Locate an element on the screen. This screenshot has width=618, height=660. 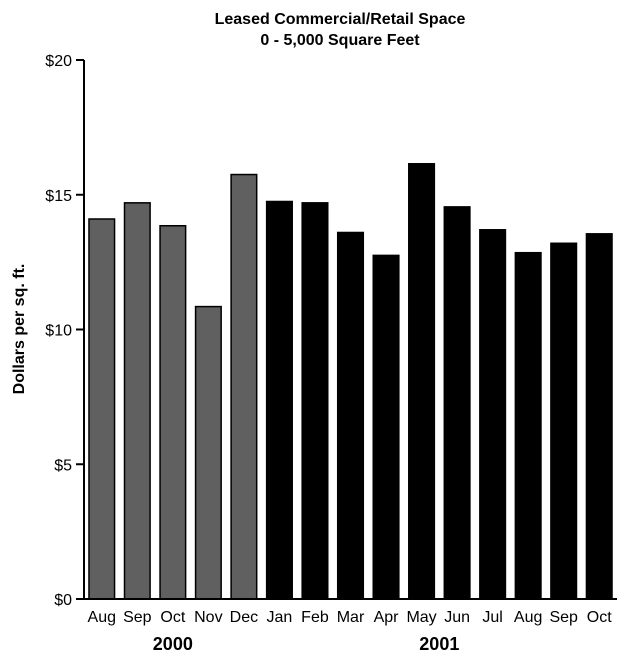
x-tick-label: Jul is located at coordinates (492, 617).